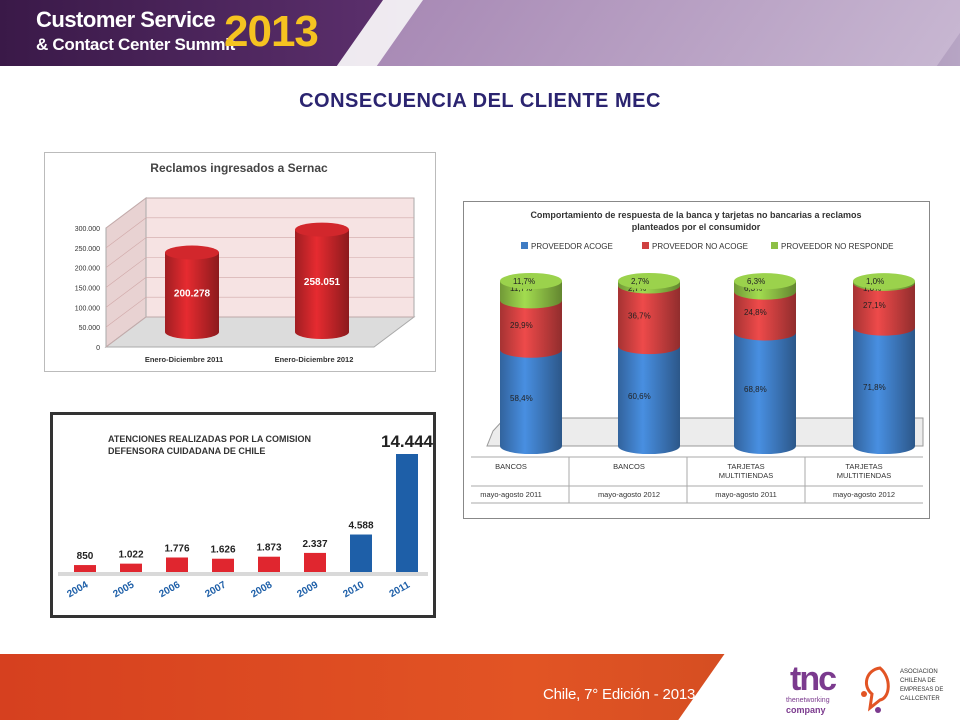  What do you see at coordinates (87, 308) in the screenshot?
I see `y-tick-label: 100.000` at bounding box center [87, 308].